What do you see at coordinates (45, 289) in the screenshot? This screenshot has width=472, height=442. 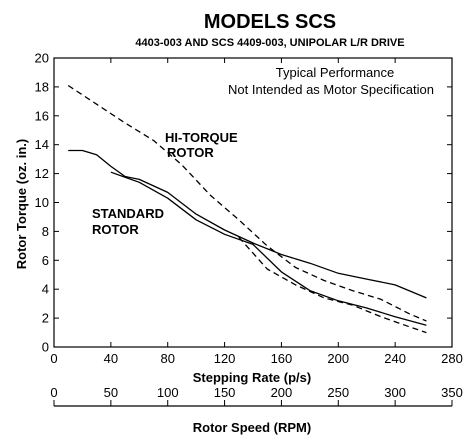 I see `y-tick-label: 4` at bounding box center [45, 289].